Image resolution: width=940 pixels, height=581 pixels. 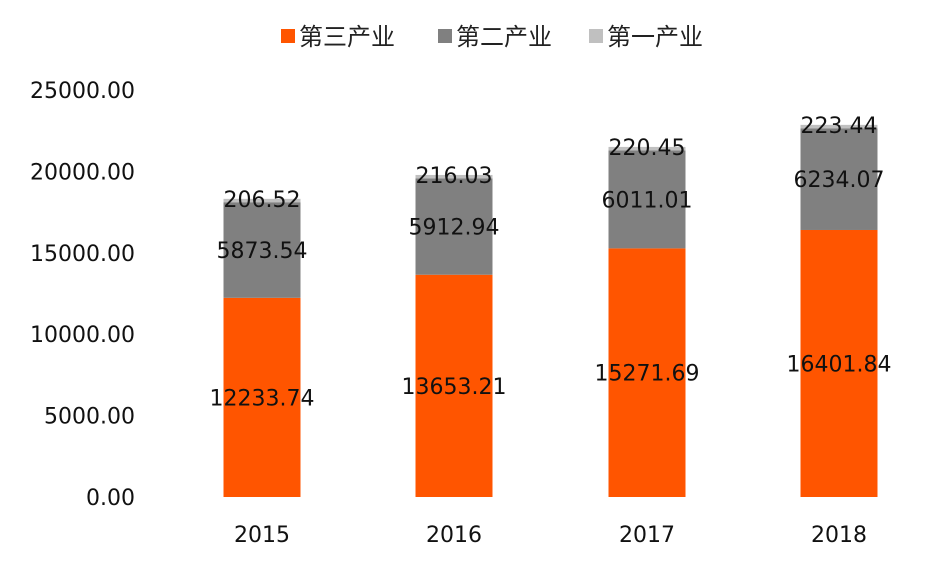 What do you see at coordinates (82, 172) in the screenshot?
I see `y-tick-label: 20000.00` at bounding box center [82, 172].